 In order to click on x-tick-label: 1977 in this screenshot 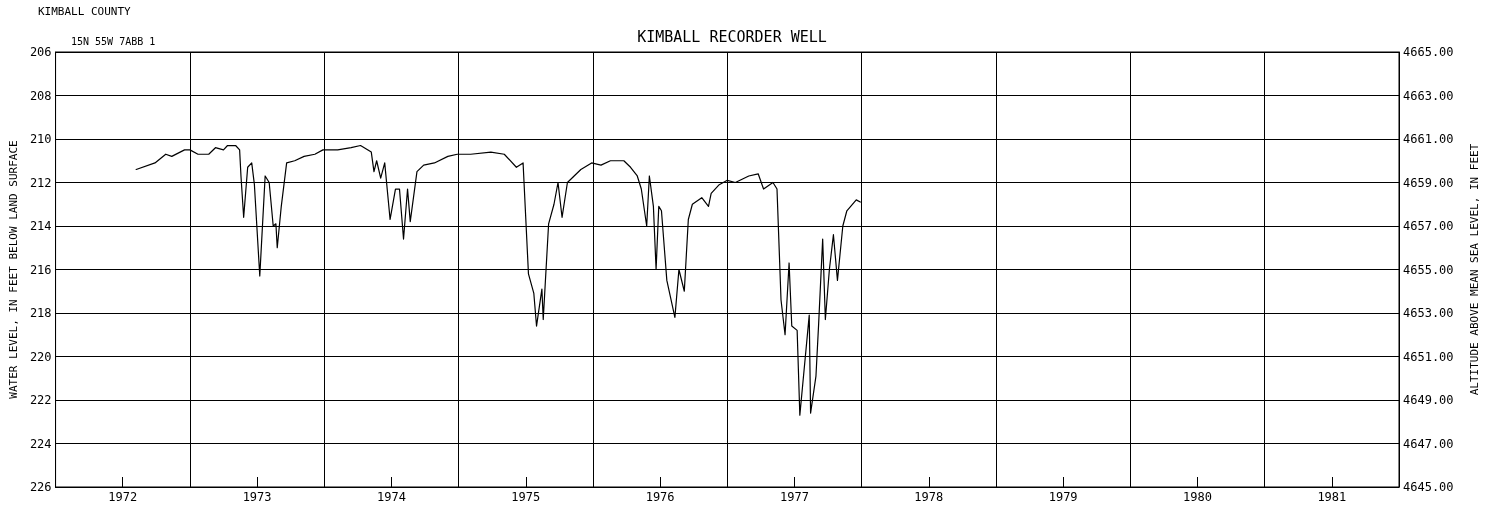, I will do `click(794, 497)`.